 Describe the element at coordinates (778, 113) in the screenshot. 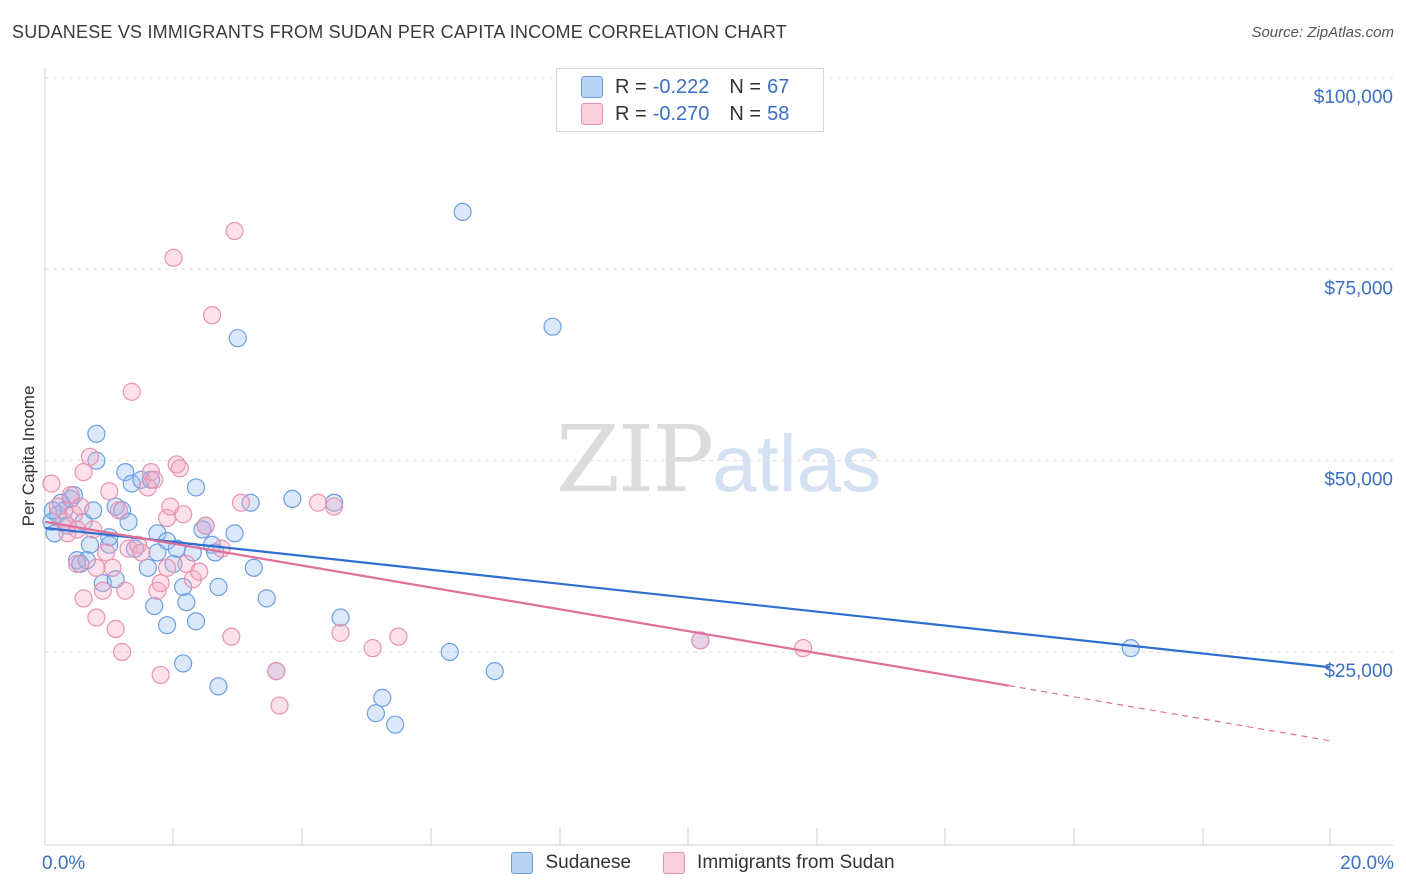

I see `legend-n-value: 58` at that location.